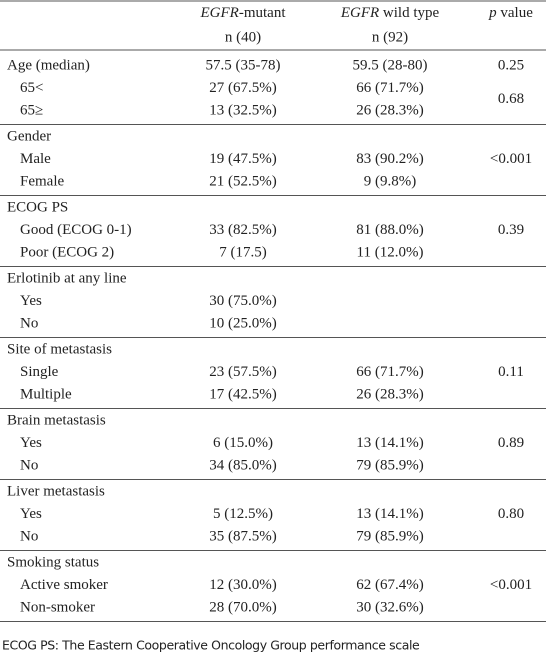 This screenshot has height=661, width=546. What do you see at coordinates (511, 514) in the screenshot?
I see `p-value: 0.80` at bounding box center [511, 514].